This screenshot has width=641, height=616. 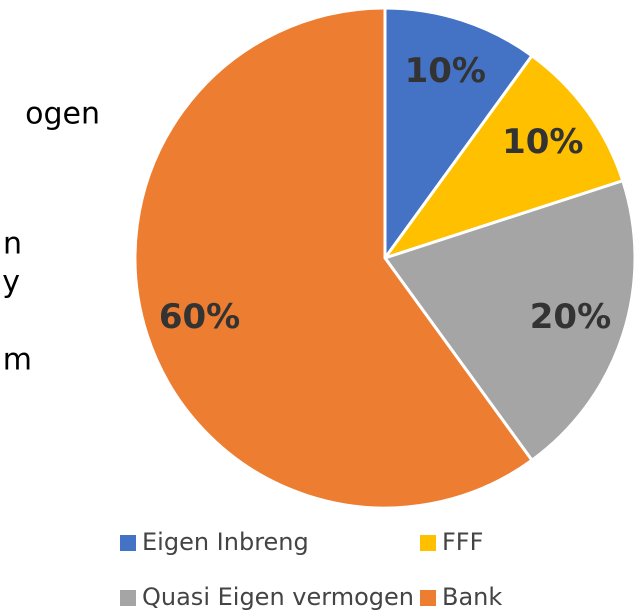 I want to click on side-text: ogen, so click(x=62, y=114).